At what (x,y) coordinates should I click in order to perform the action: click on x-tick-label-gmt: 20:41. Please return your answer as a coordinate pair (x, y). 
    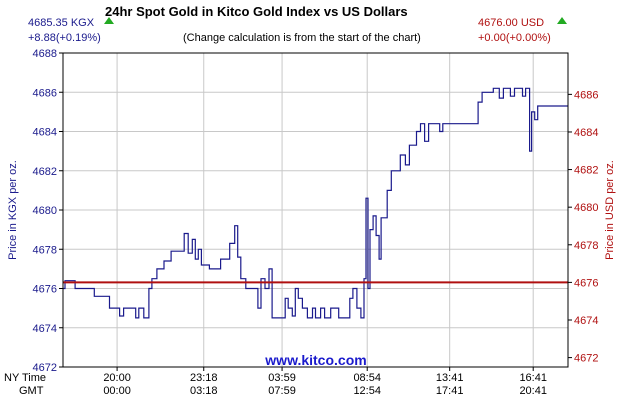
    Looking at the image, I should click on (533, 391).